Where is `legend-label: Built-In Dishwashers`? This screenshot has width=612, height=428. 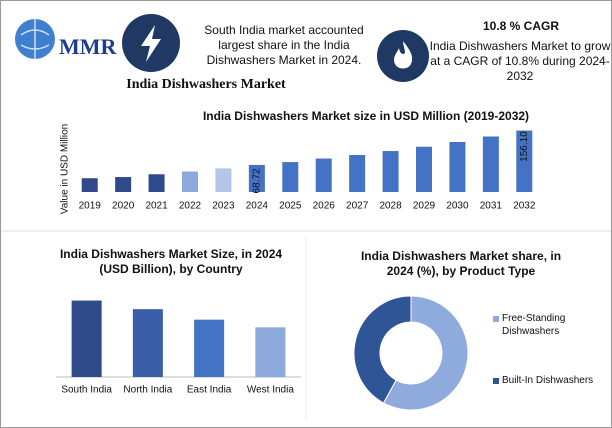 legend-label: Built-In Dishwashers is located at coordinates (548, 380).